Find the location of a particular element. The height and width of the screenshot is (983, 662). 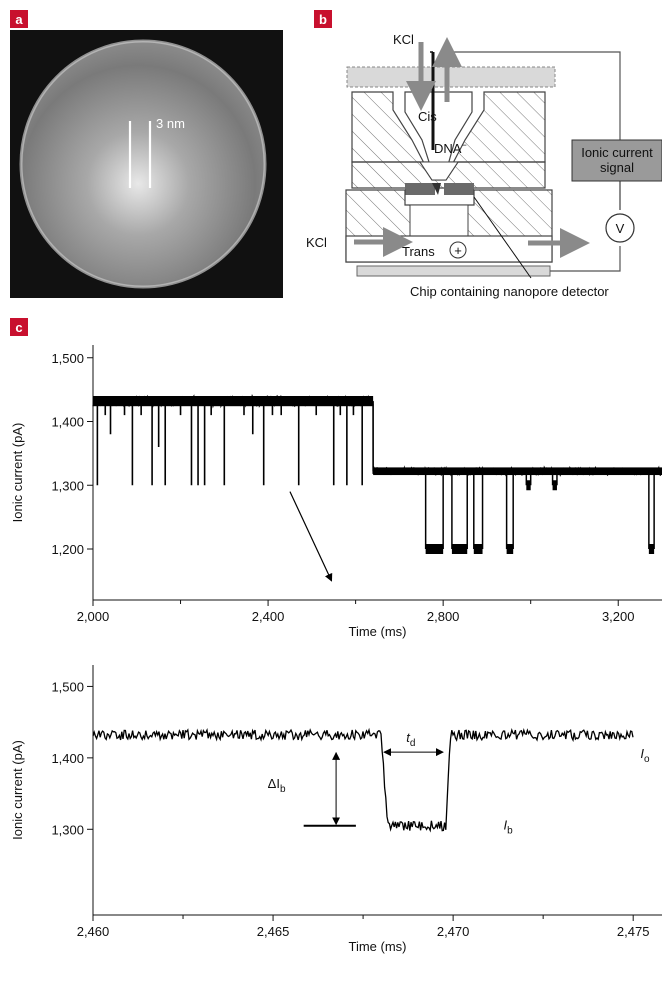

membrane-rim is located at coordinates (143, 164).